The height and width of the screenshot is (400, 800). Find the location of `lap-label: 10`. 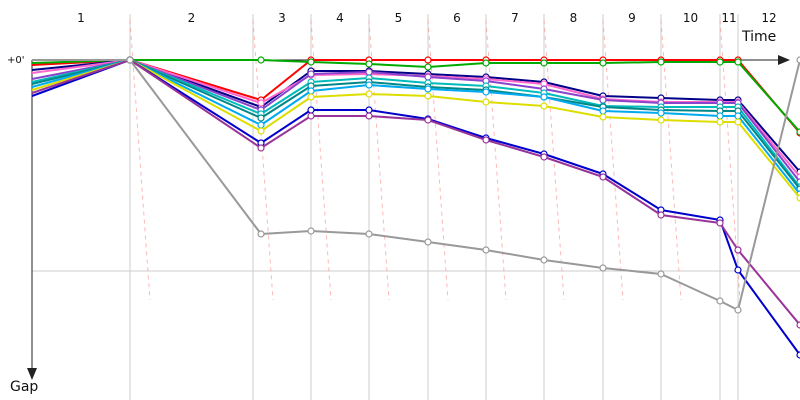

lap-label: 10 is located at coordinates (690, 18).